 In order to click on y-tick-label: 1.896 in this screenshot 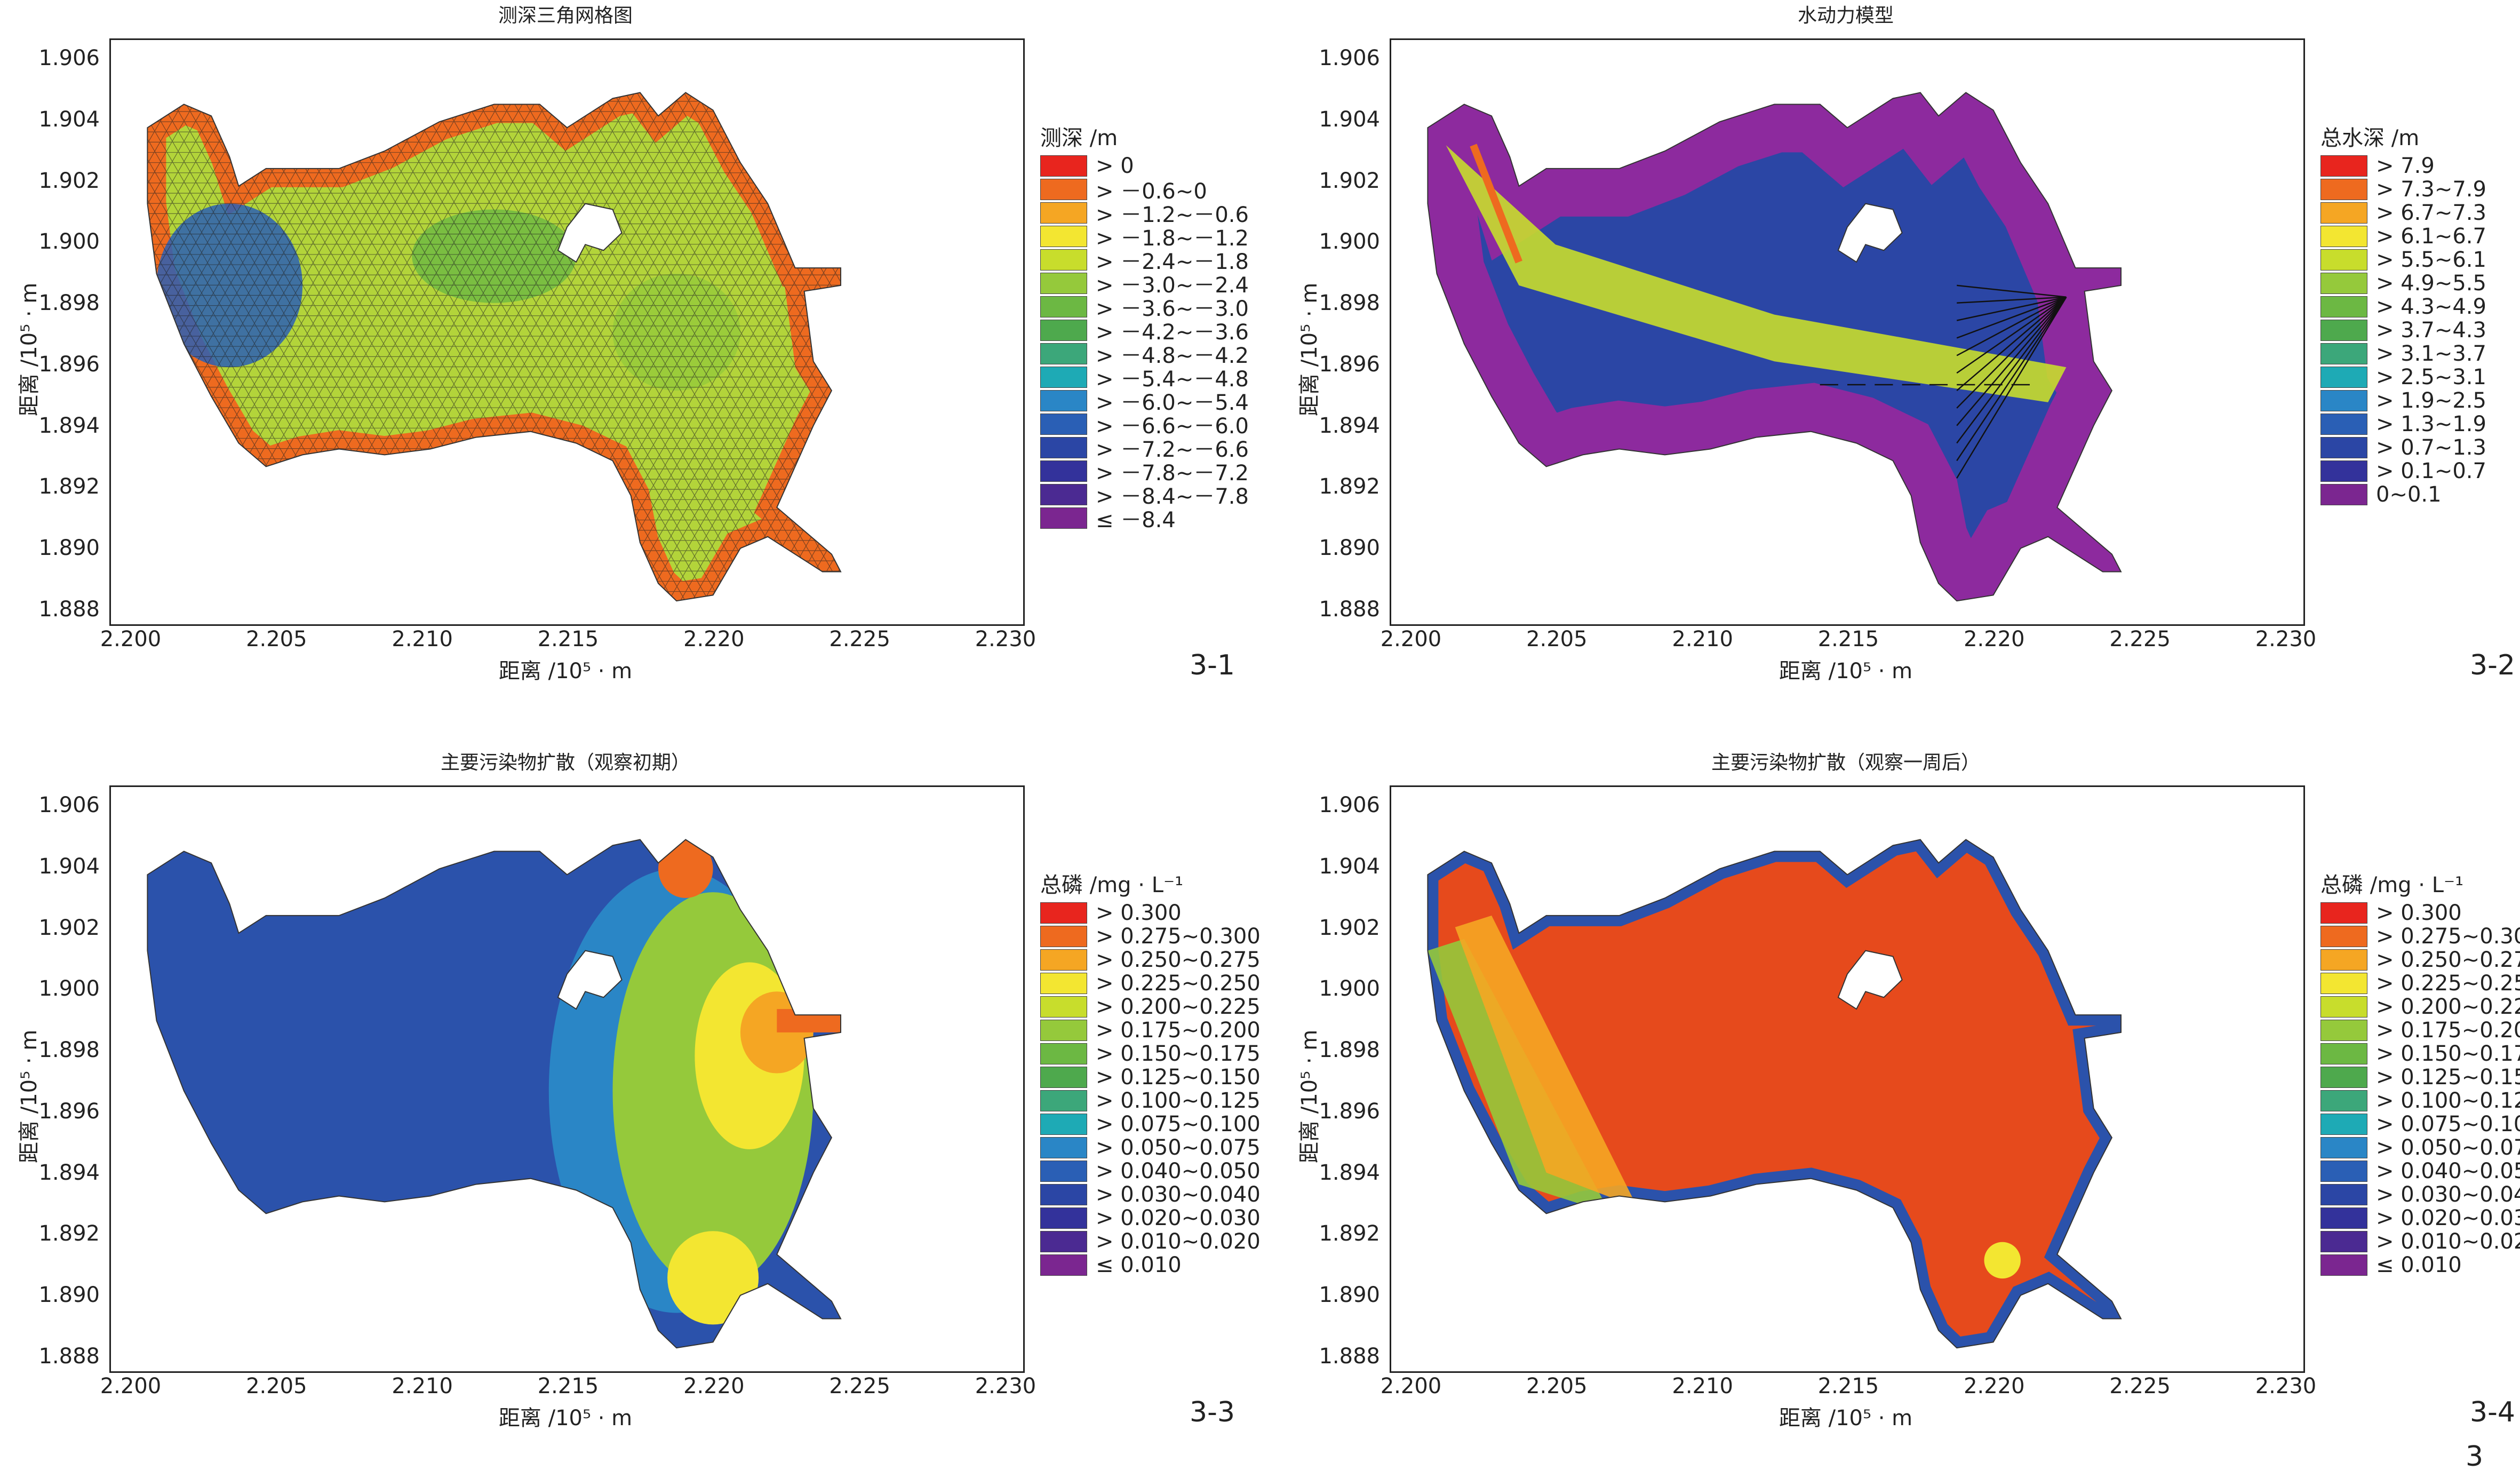, I will do `click(1349, 364)`.